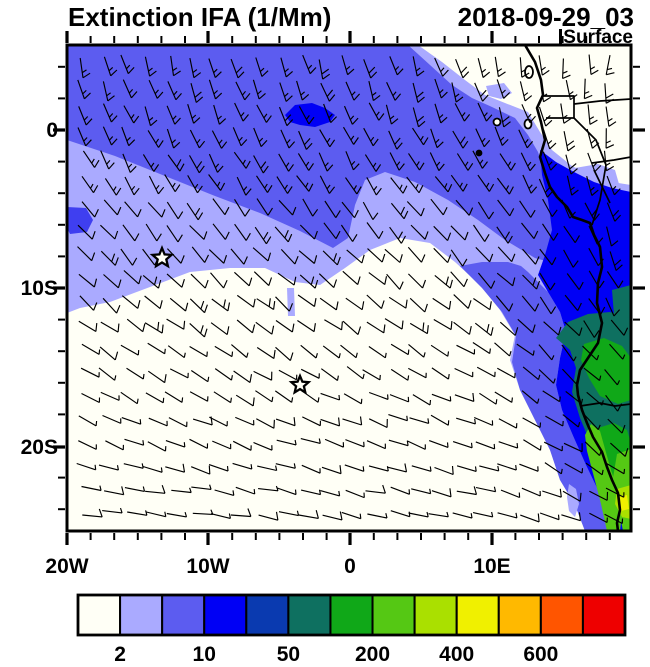 This screenshot has height=667, width=650. Describe the element at coordinates (573, 500) in the screenshot. I see `region-light-streak-coastal` at that location.